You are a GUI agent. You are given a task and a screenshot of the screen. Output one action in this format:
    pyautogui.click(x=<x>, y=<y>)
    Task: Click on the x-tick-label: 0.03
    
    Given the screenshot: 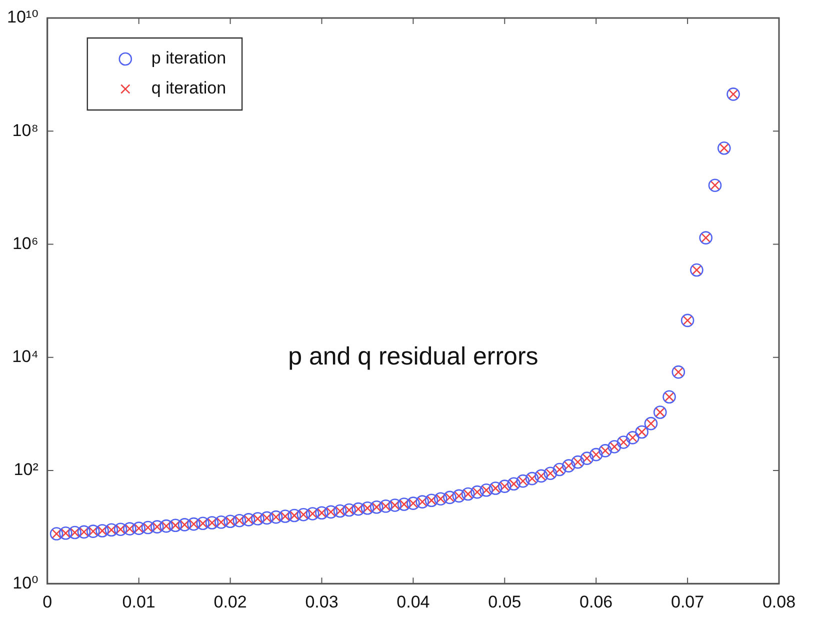 What is the action you would take?
    pyautogui.click(x=321, y=602)
    